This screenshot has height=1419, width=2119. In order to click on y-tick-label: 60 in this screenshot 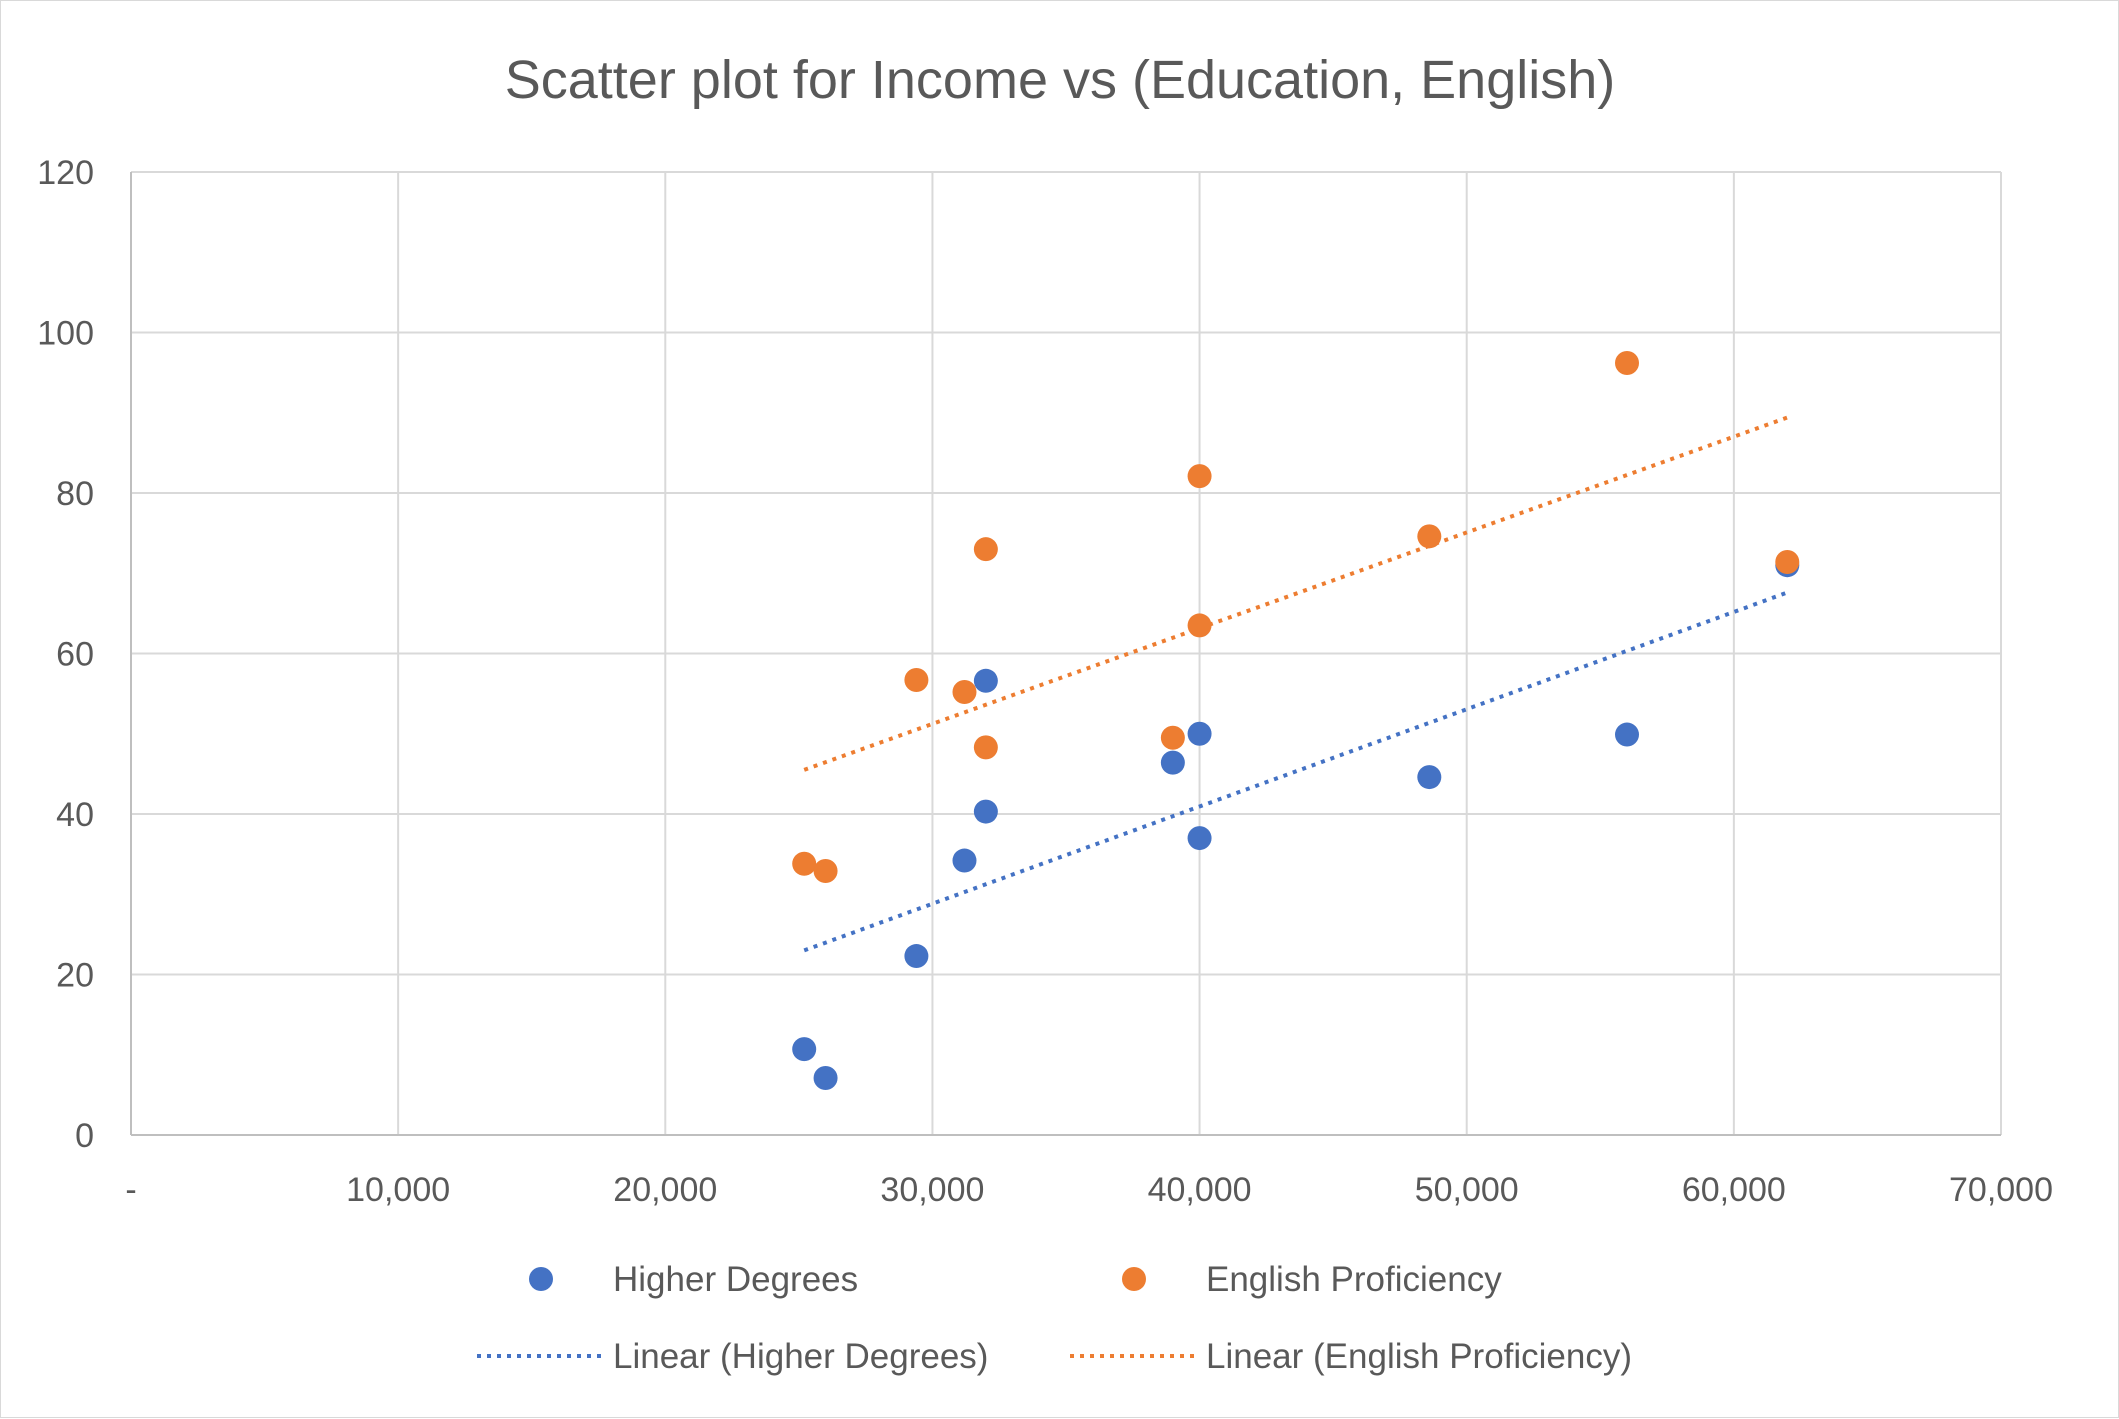, I will do `click(75, 655)`.